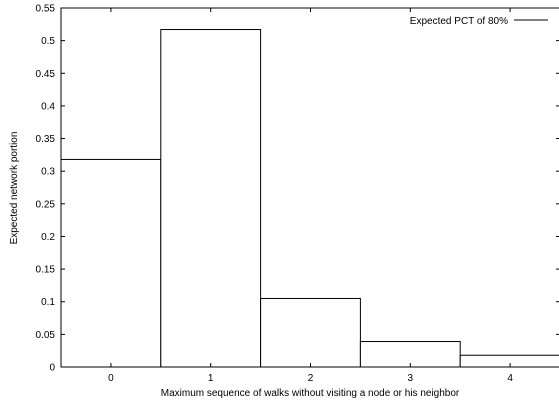 The image size is (559, 405). What do you see at coordinates (48, 237) in the screenshot?
I see `y-tick-label: 0.2` at bounding box center [48, 237].